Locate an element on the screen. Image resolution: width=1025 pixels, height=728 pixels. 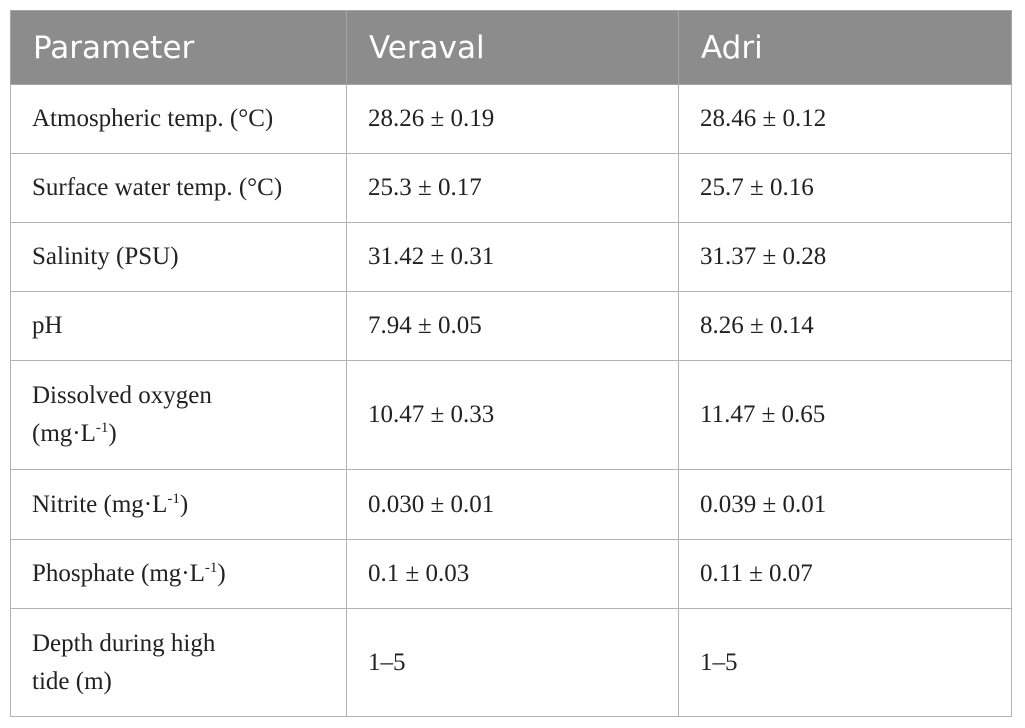
header-veraval: Veraval is located at coordinates (512, 47).